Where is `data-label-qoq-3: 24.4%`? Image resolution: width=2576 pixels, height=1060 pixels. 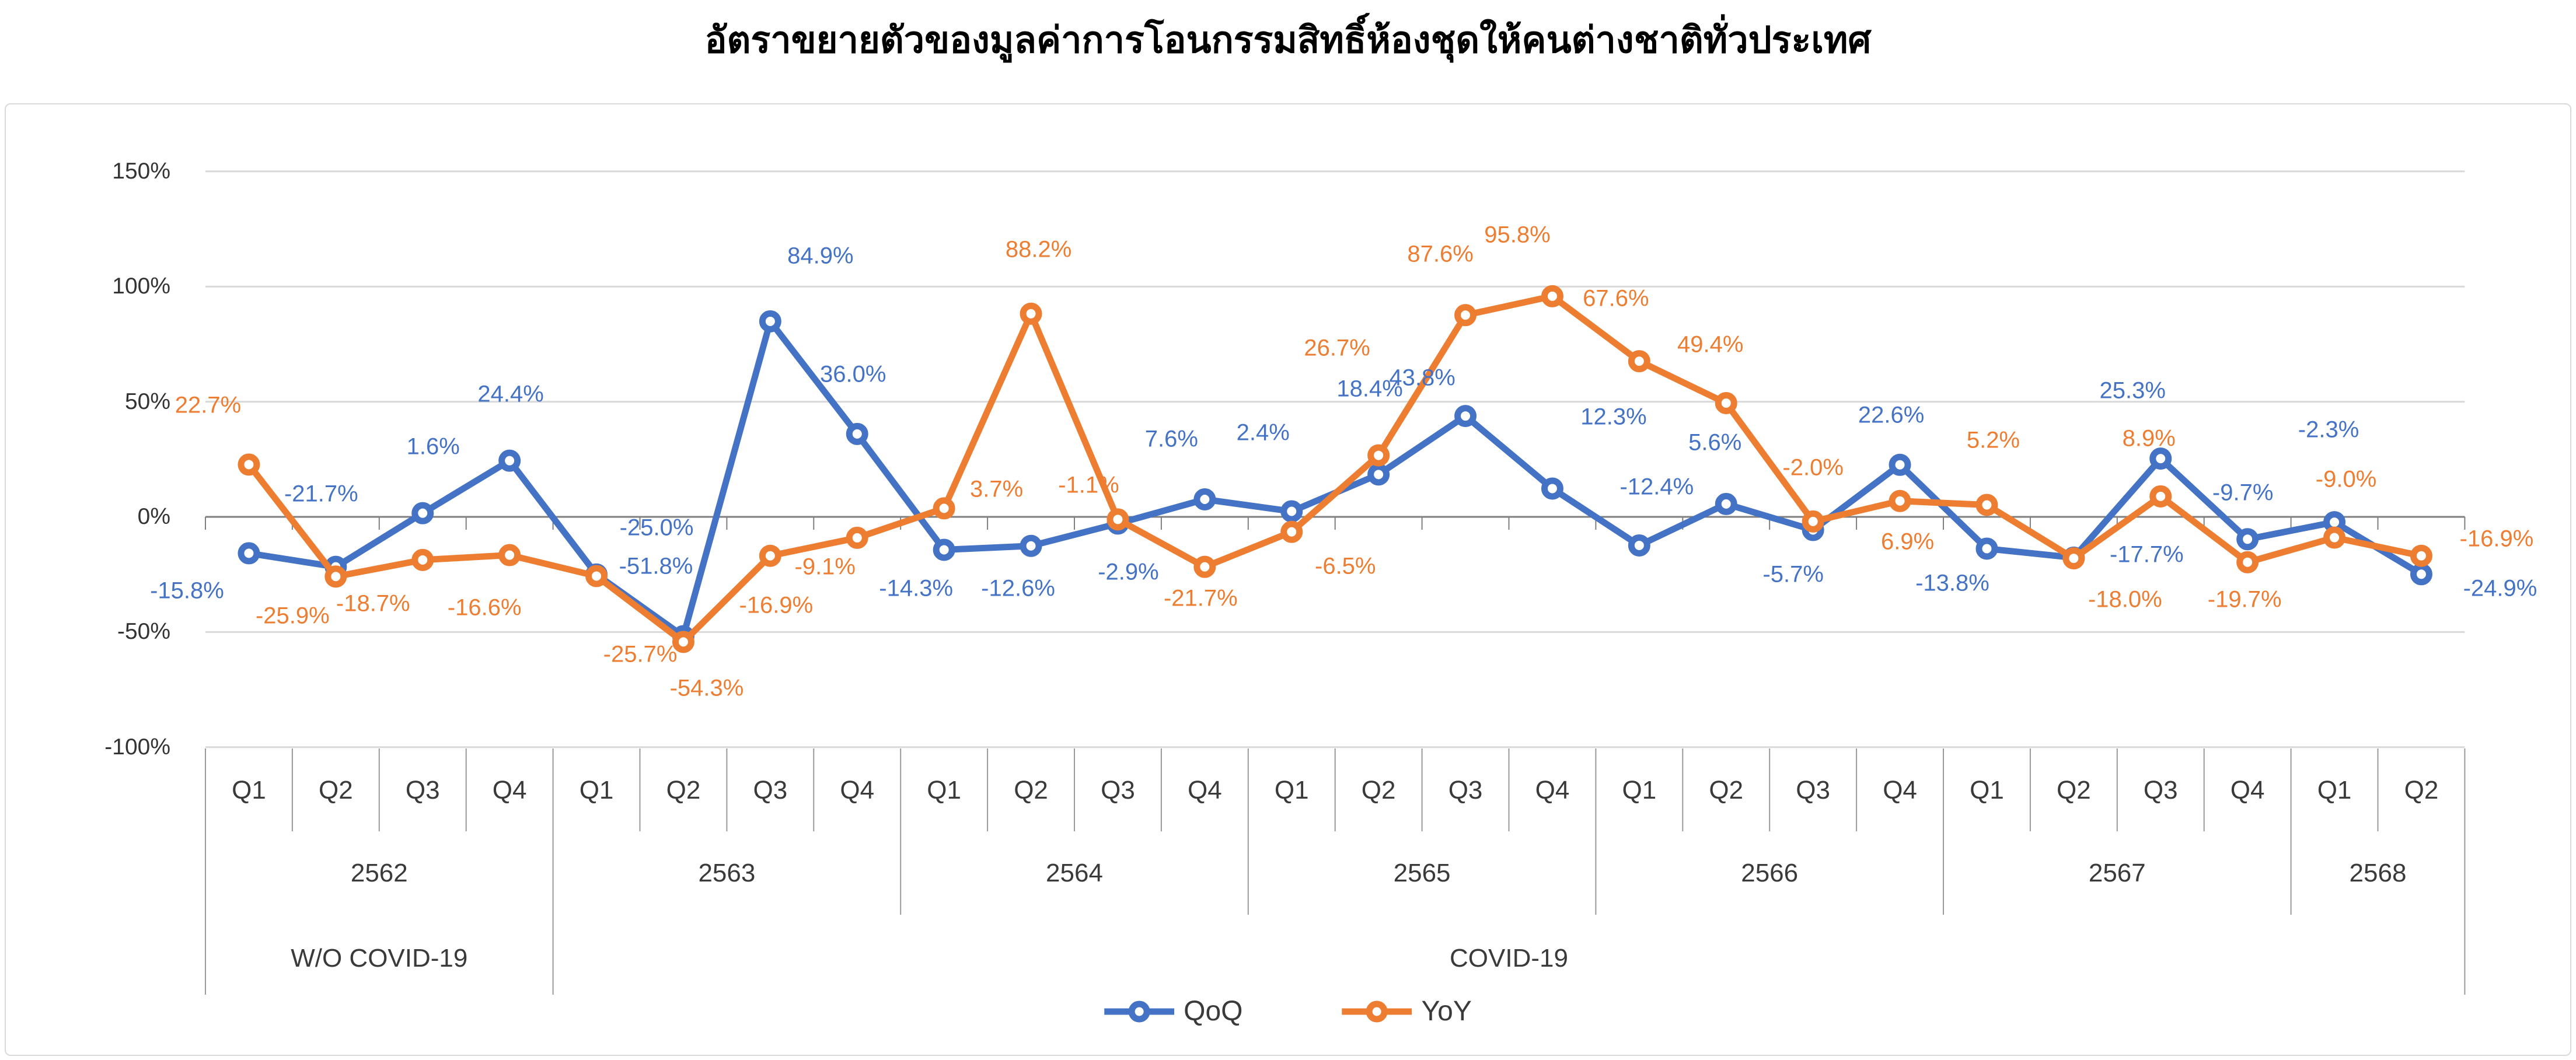
data-label-qoq-3: 24.4% is located at coordinates (510, 394).